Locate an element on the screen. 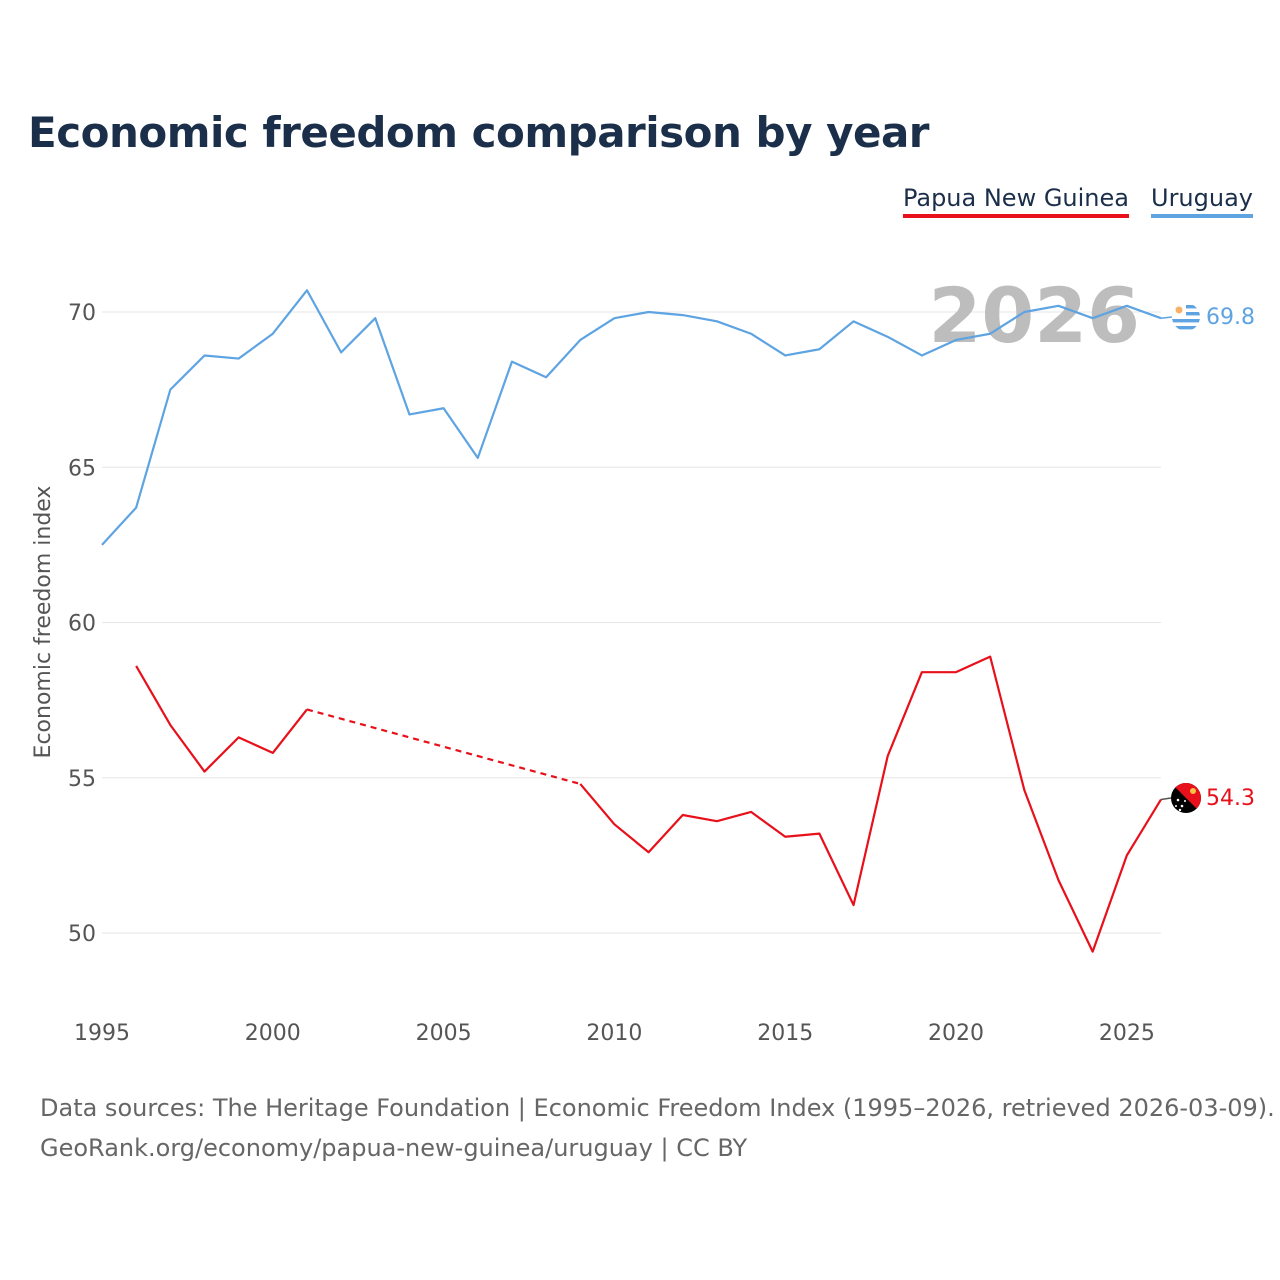 Image resolution: width=1280 pixels, height=1280 pixels. year-watermark: 2026 is located at coordinates (1034, 315).